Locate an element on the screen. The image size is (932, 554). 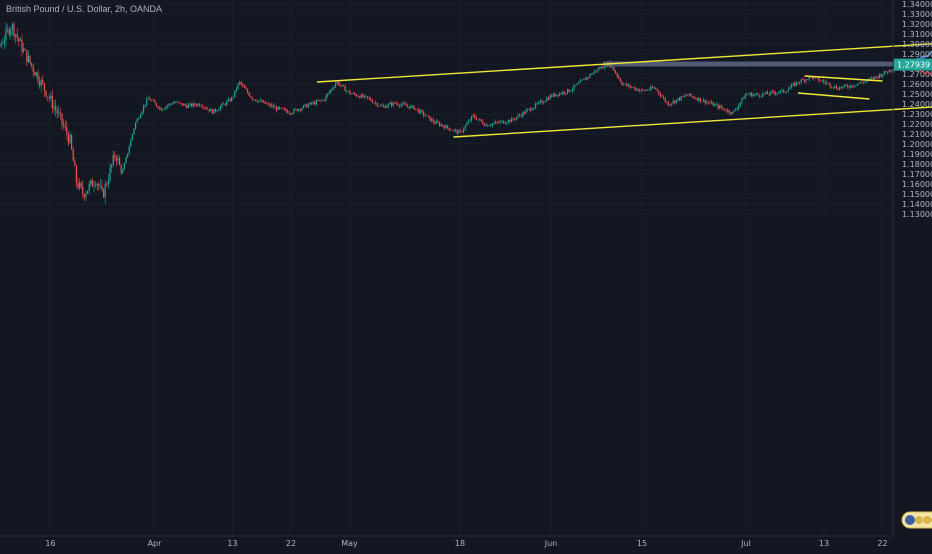
coin-icon is located at coordinates (919, 520).